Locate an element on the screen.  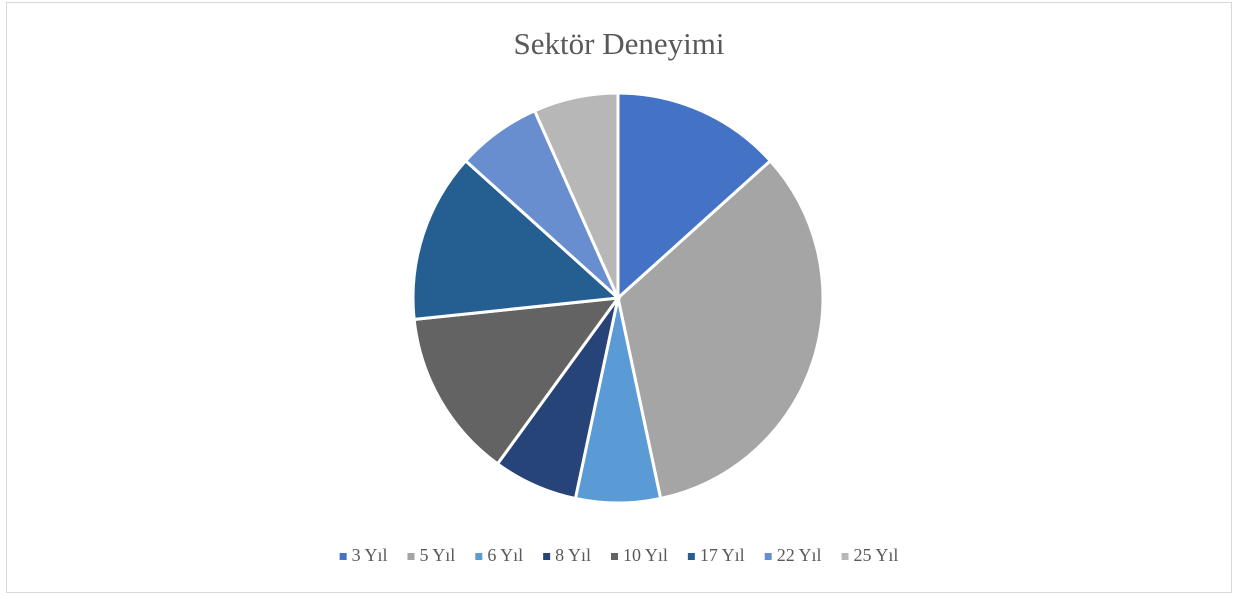
chart-title: Sektör Deneyimi is located at coordinates (619, 43).